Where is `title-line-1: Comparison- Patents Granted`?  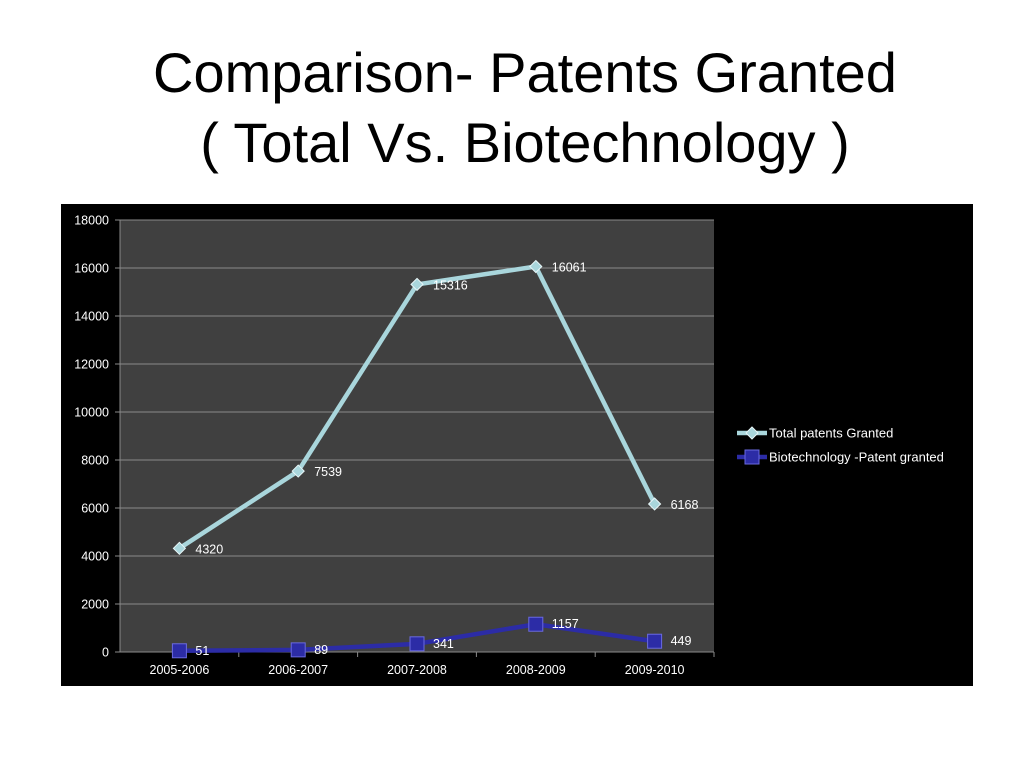
title-line-1: Comparison- Patents Granted is located at coordinates (525, 72).